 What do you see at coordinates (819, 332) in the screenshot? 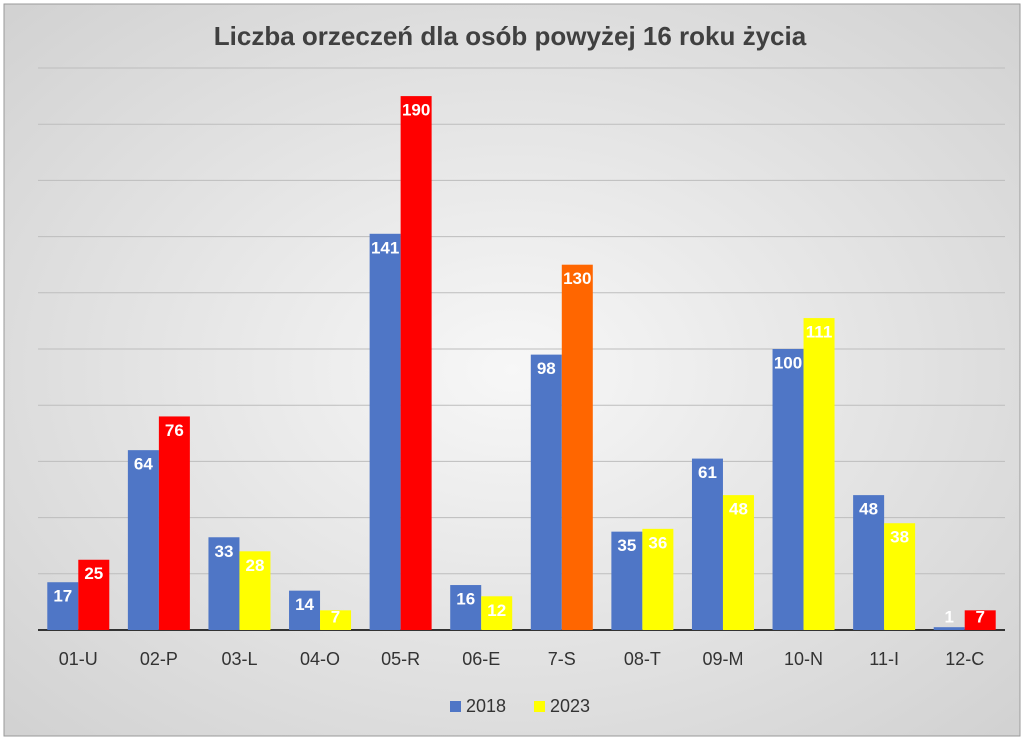
I see `value-label: 111` at bounding box center [819, 332].